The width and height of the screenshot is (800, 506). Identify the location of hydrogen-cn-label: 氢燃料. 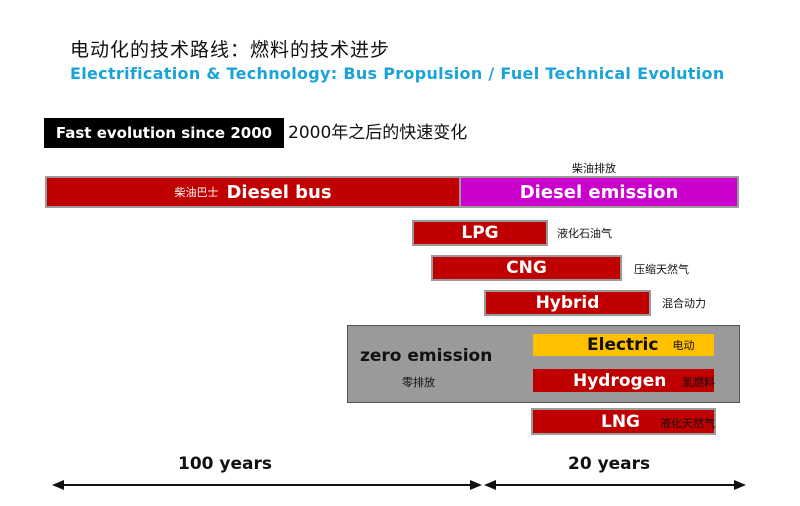
(698, 382).